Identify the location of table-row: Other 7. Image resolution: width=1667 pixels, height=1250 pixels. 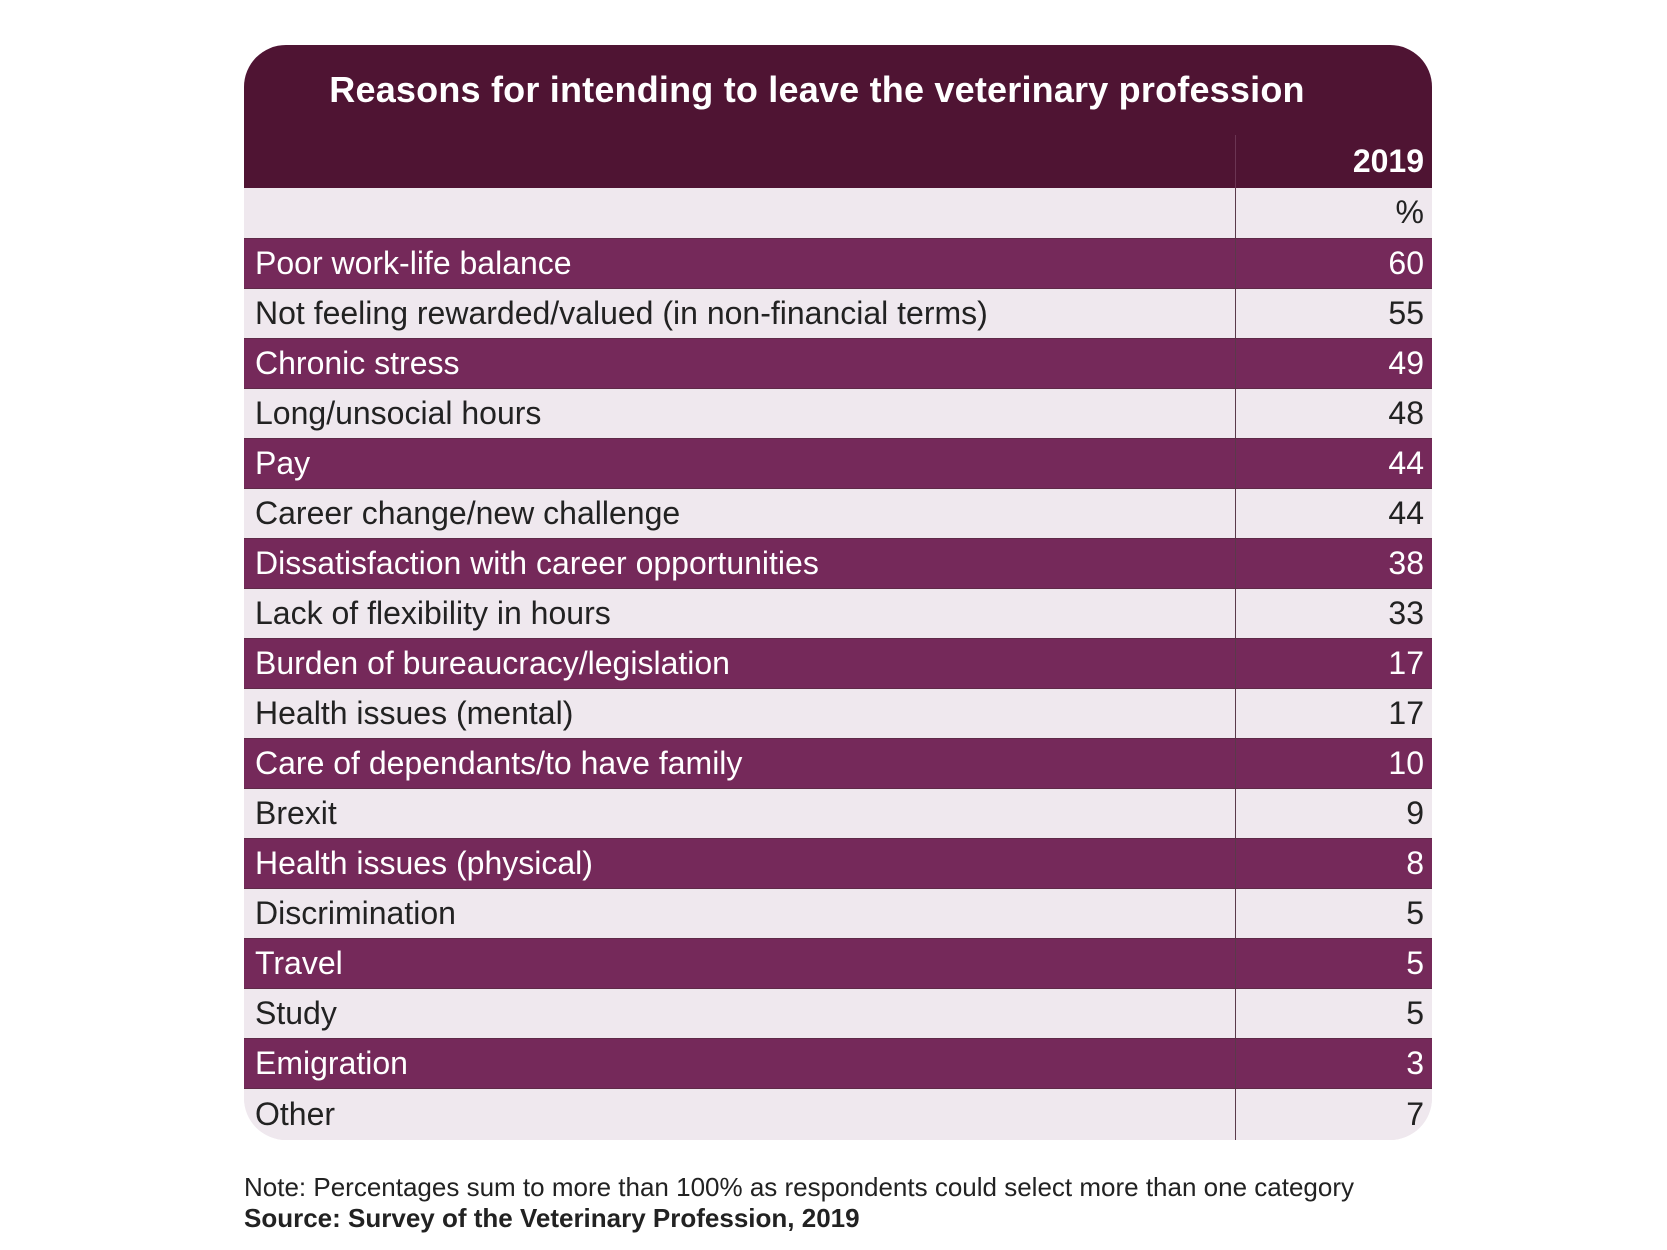
(838, 1114).